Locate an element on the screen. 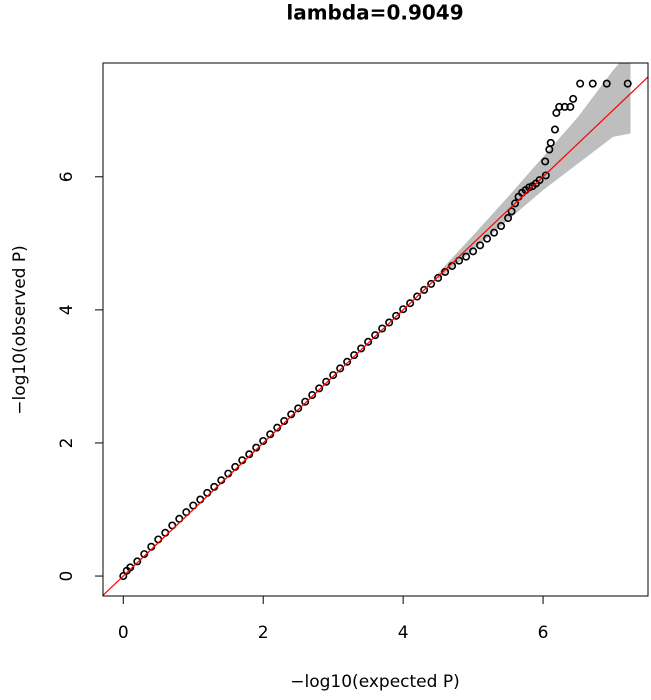 The image size is (651, 700). chart-title: lambda=0.9049 is located at coordinates (374, 13).